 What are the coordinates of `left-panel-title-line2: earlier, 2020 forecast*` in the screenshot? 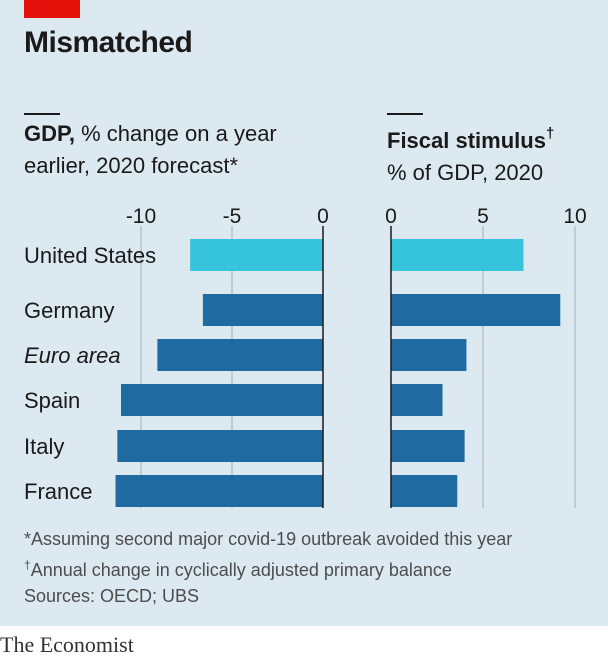 It's located at (131, 165).